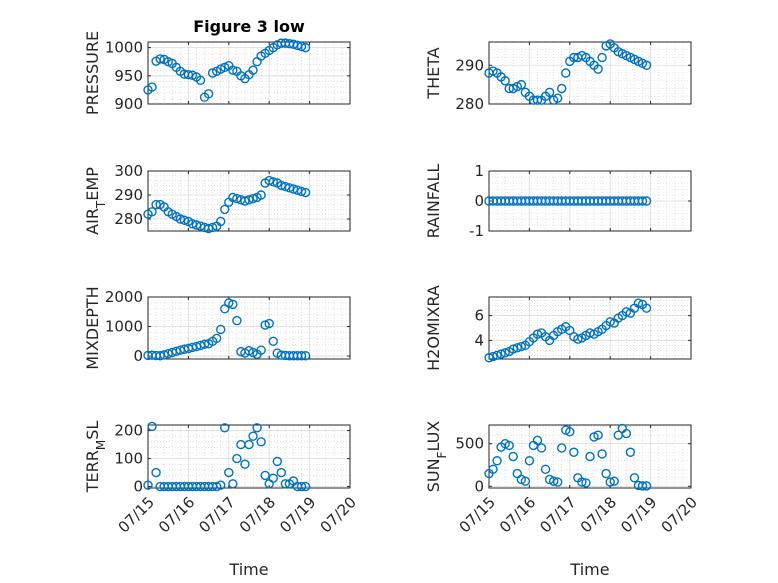 The width and height of the screenshot is (778, 583). I want to click on y-tick-label: 1, so click(479, 171).